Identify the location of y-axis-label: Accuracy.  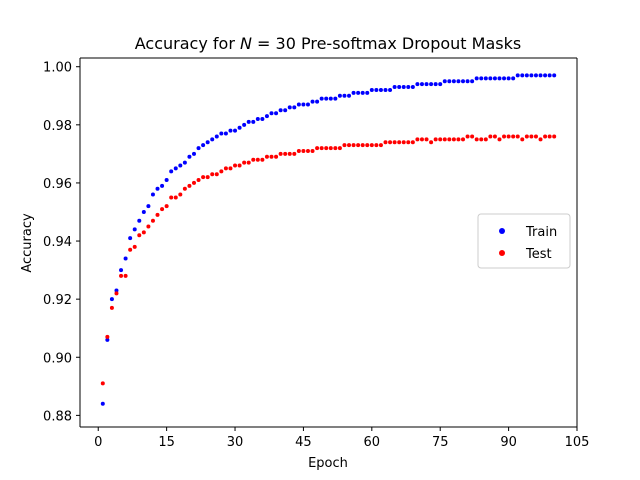
(27, 243).